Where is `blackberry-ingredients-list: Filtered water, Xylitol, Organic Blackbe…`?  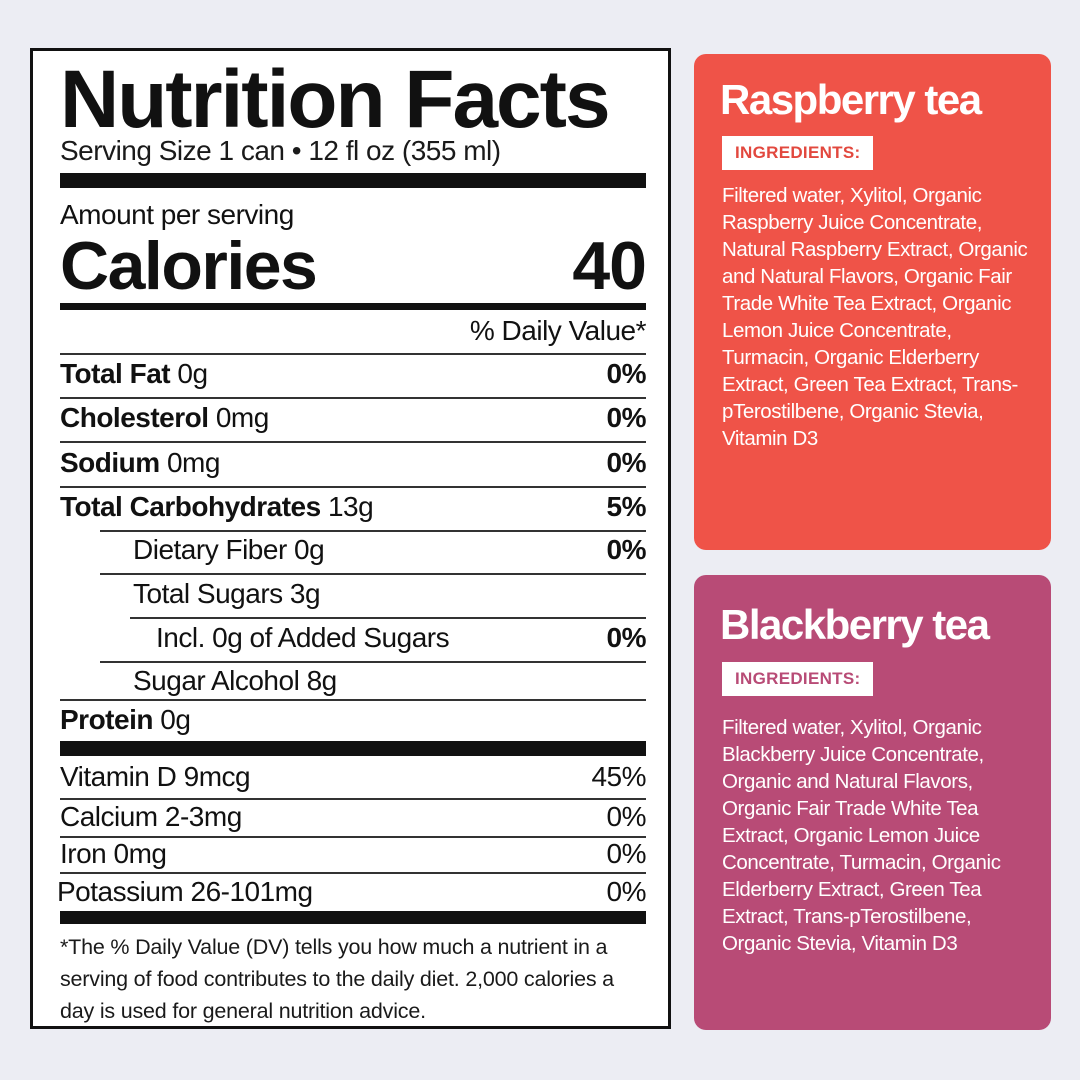
blackberry-ingredients-list: Filtered water, Xylitol, Organic Blackbe… is located at coordinates (861, 835).